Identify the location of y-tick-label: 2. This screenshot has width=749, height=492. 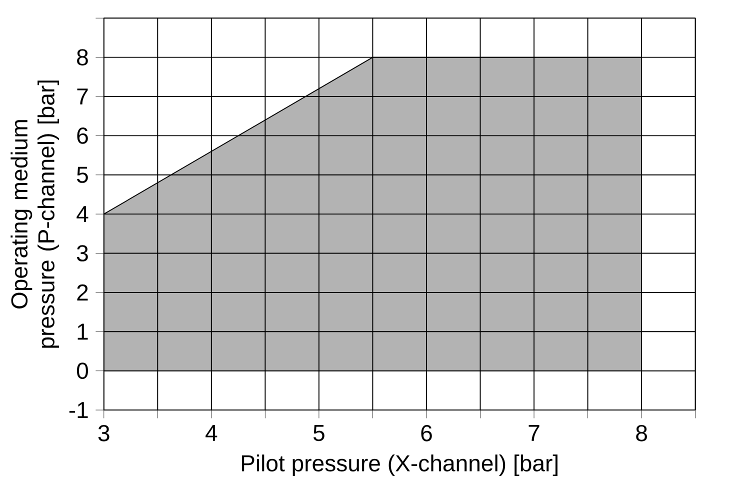
(82, 292).